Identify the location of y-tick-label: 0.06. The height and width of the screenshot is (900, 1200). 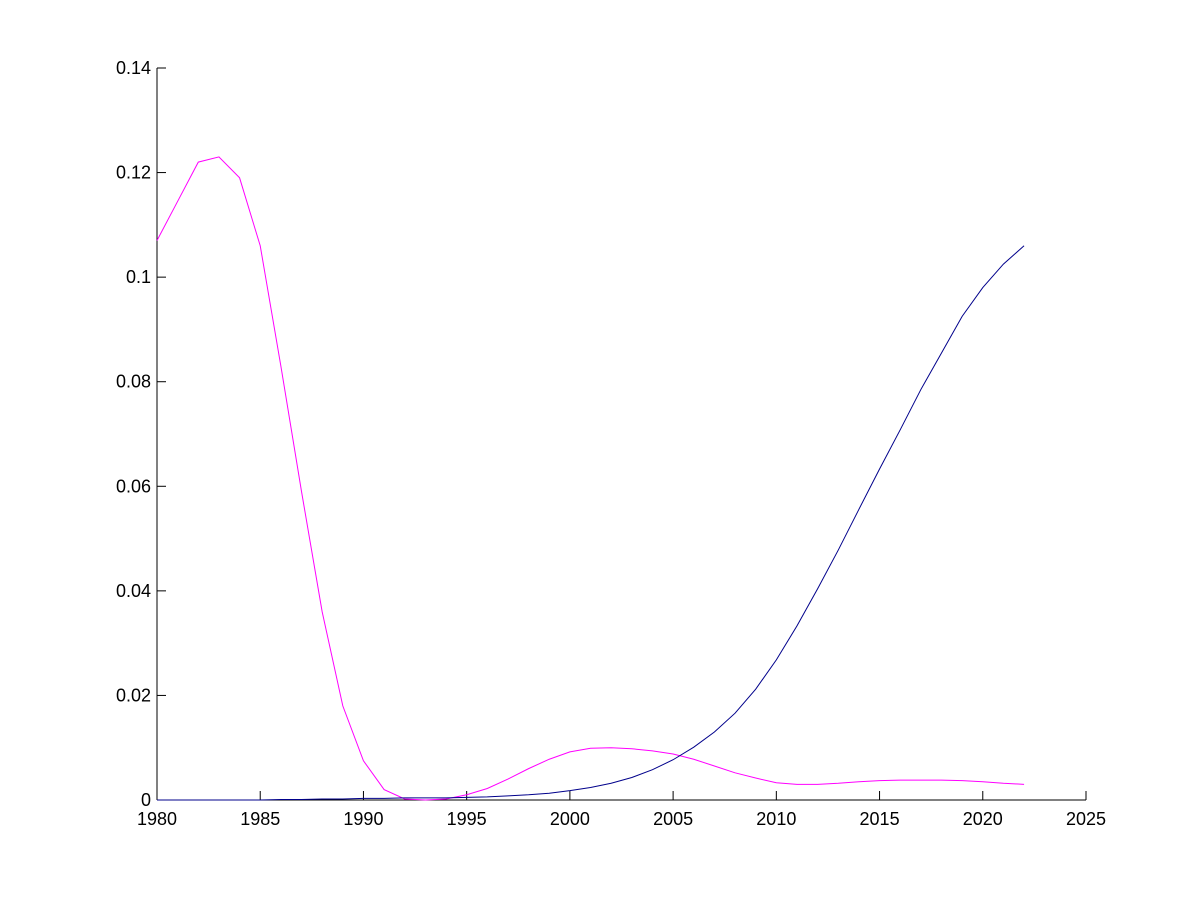
(133, 486).